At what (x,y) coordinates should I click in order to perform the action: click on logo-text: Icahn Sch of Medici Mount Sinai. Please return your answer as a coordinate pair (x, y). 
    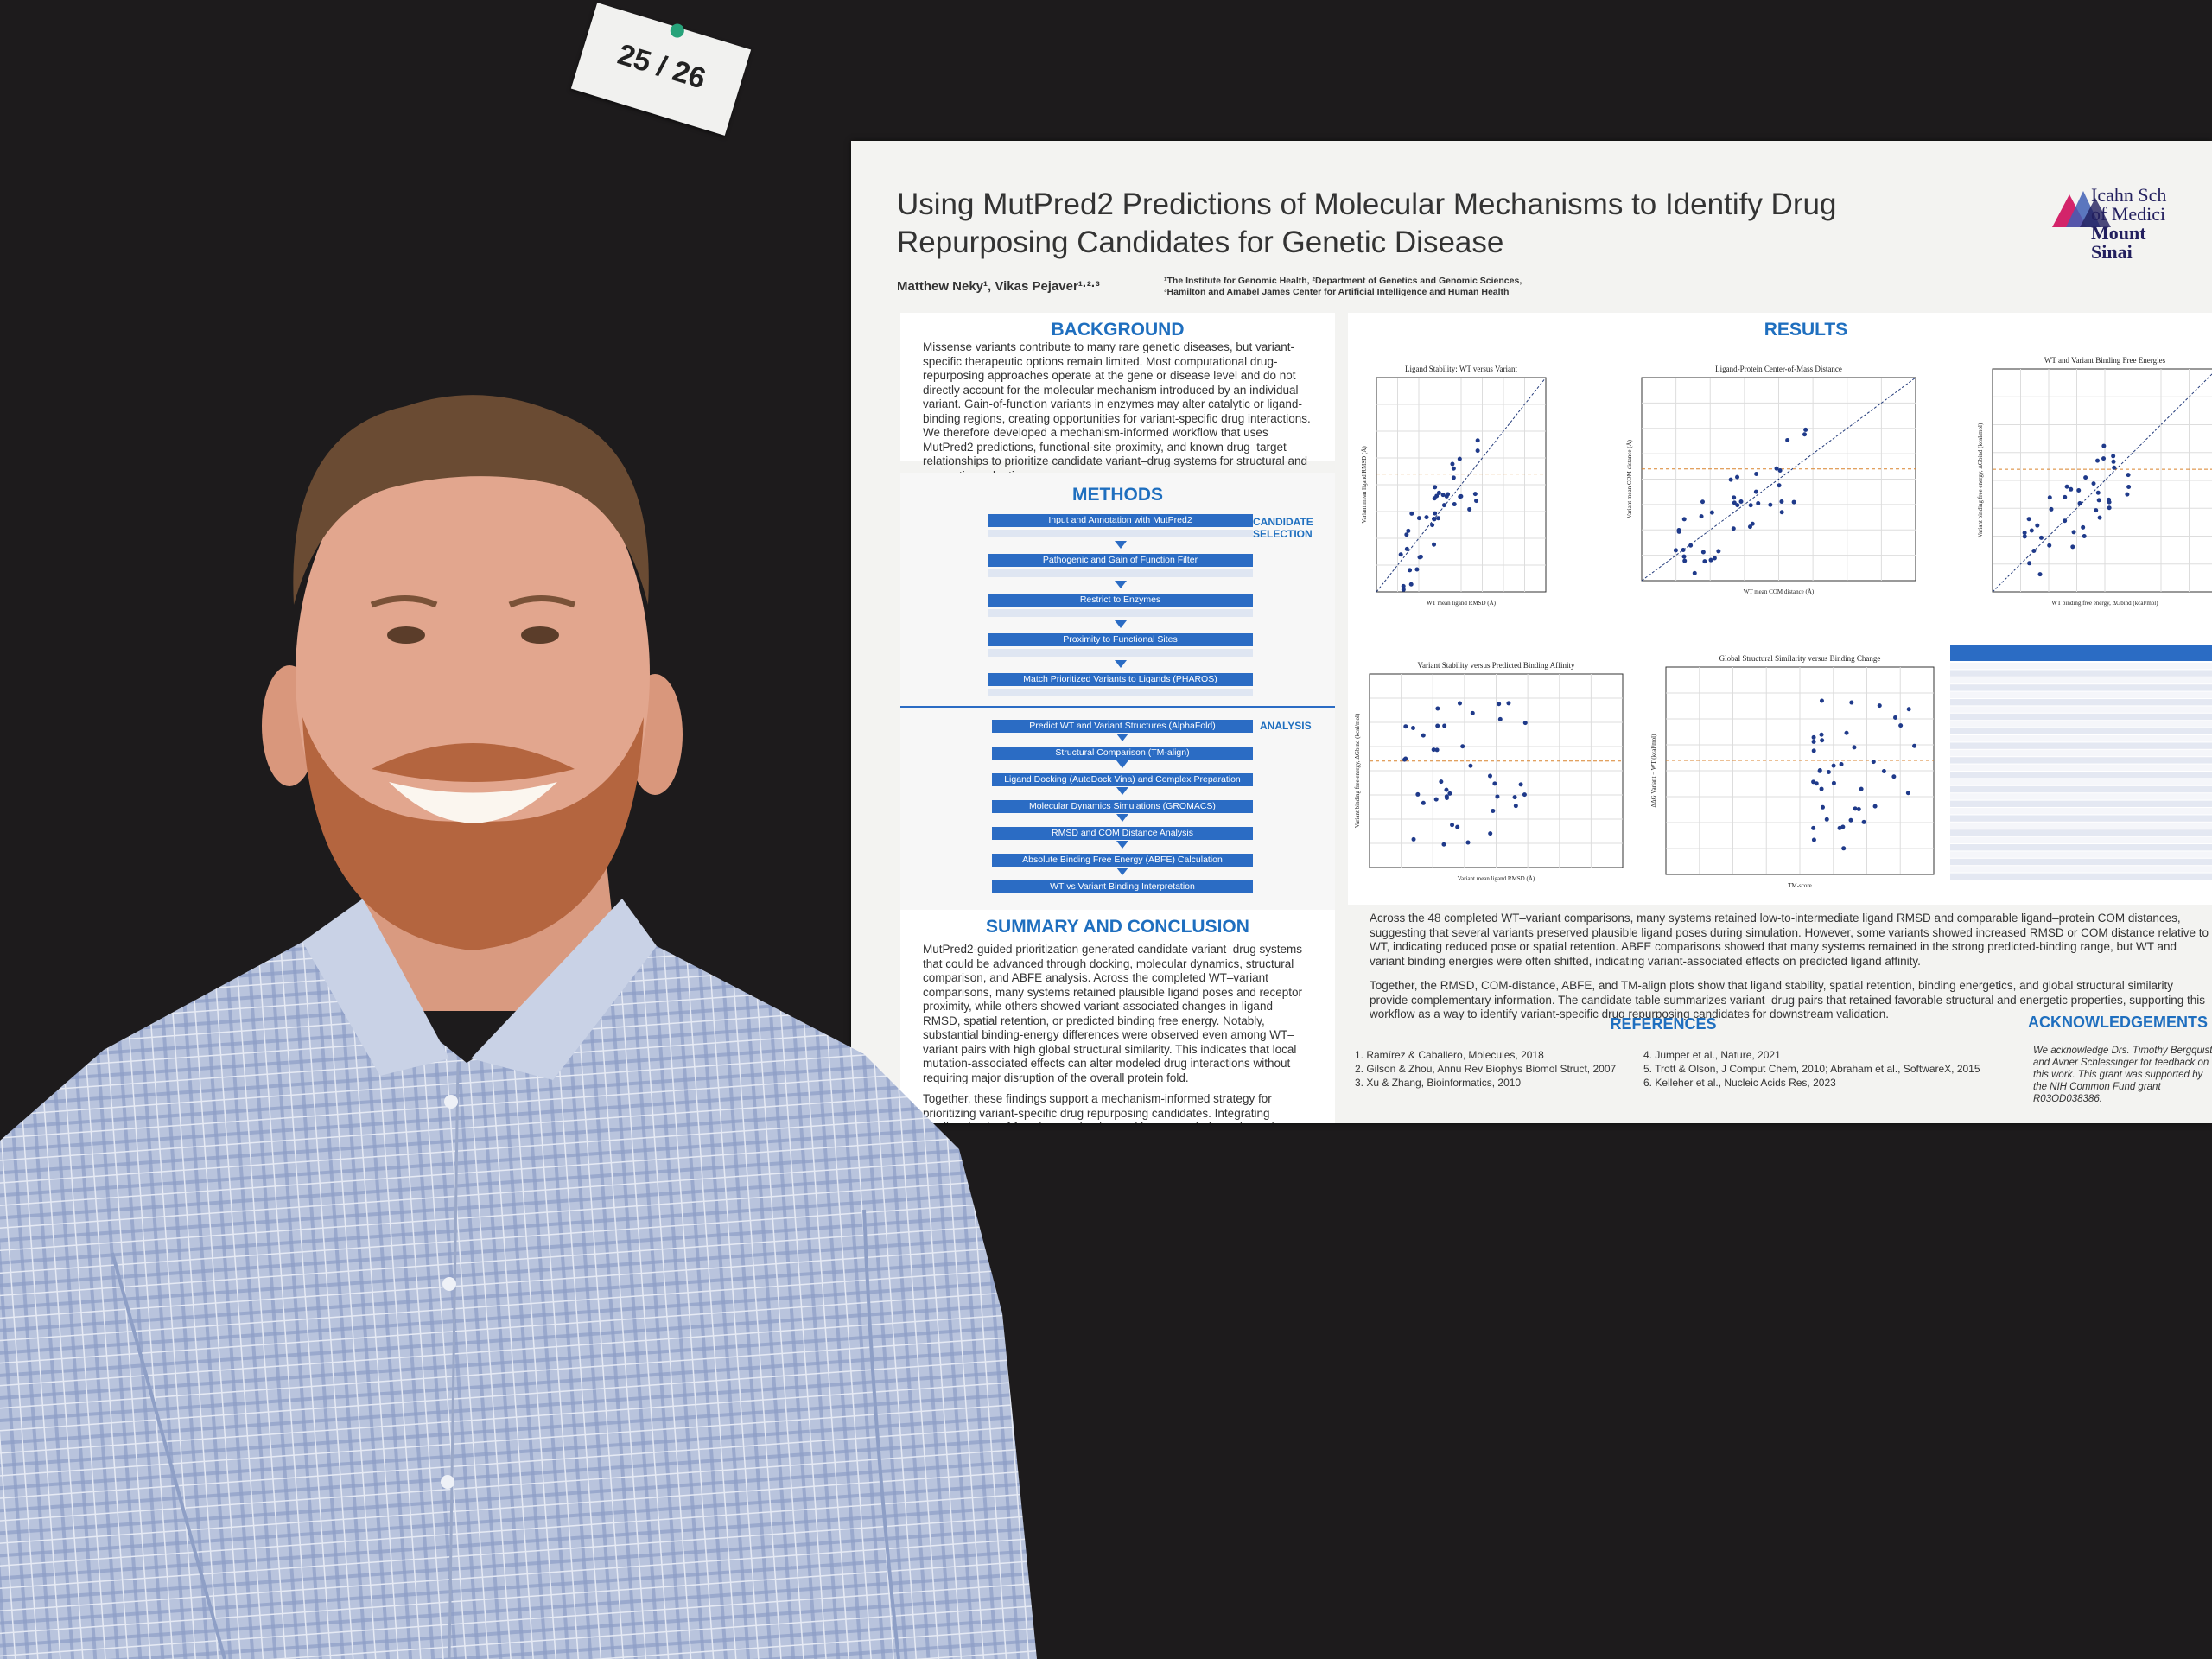
    Looking at the image, I should click on (2128, 224).